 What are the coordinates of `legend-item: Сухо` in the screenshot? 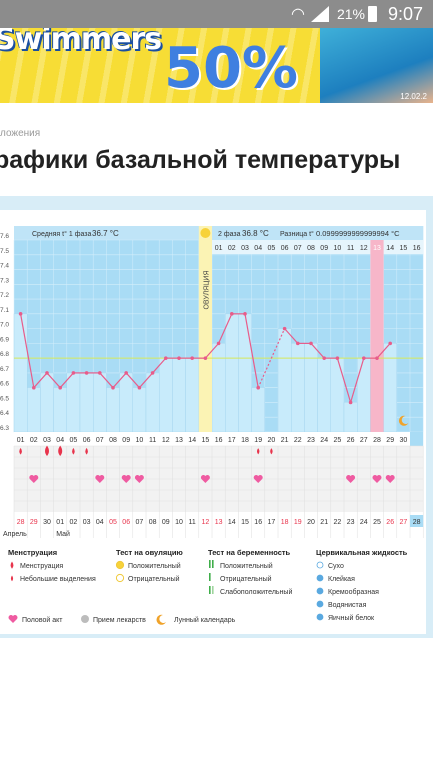 It's located at (336, 566).